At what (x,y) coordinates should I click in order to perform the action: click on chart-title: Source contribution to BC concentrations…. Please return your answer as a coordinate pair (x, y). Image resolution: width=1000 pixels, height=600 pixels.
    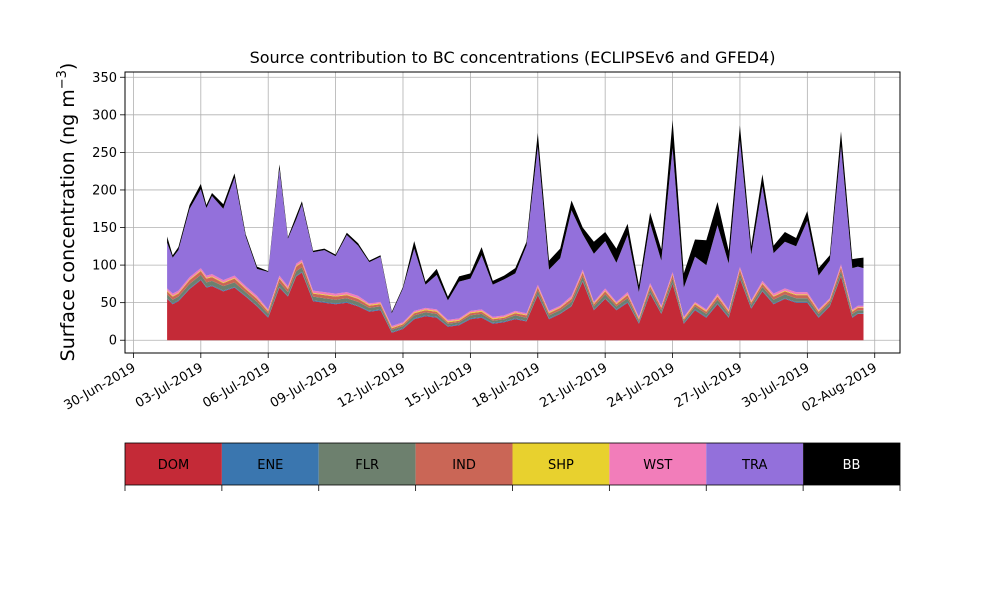
    Looking at the image, I should click on (513, 57).